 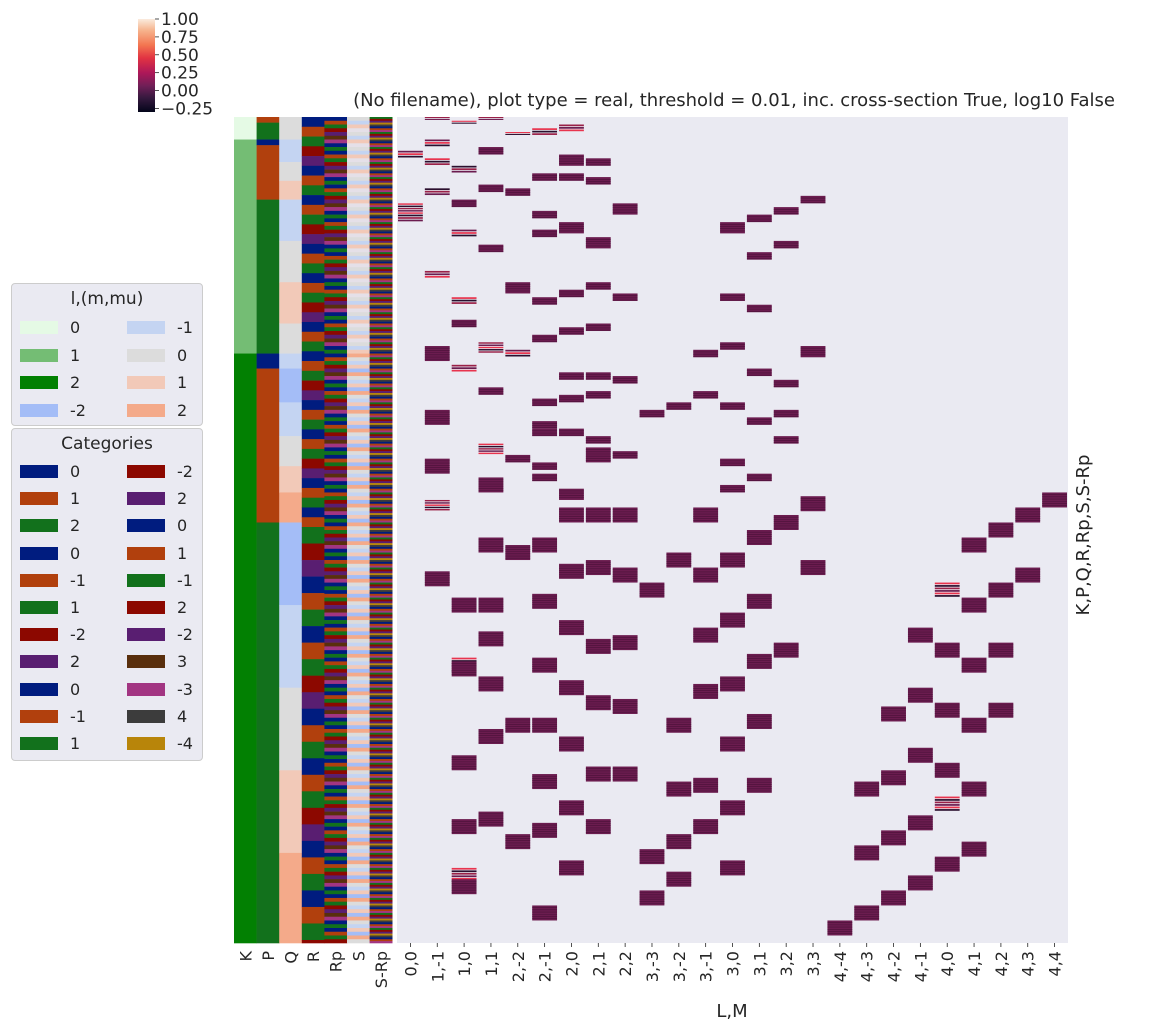 I want to click on x-tick-label: 4,4, so click(x=1055, y=963).